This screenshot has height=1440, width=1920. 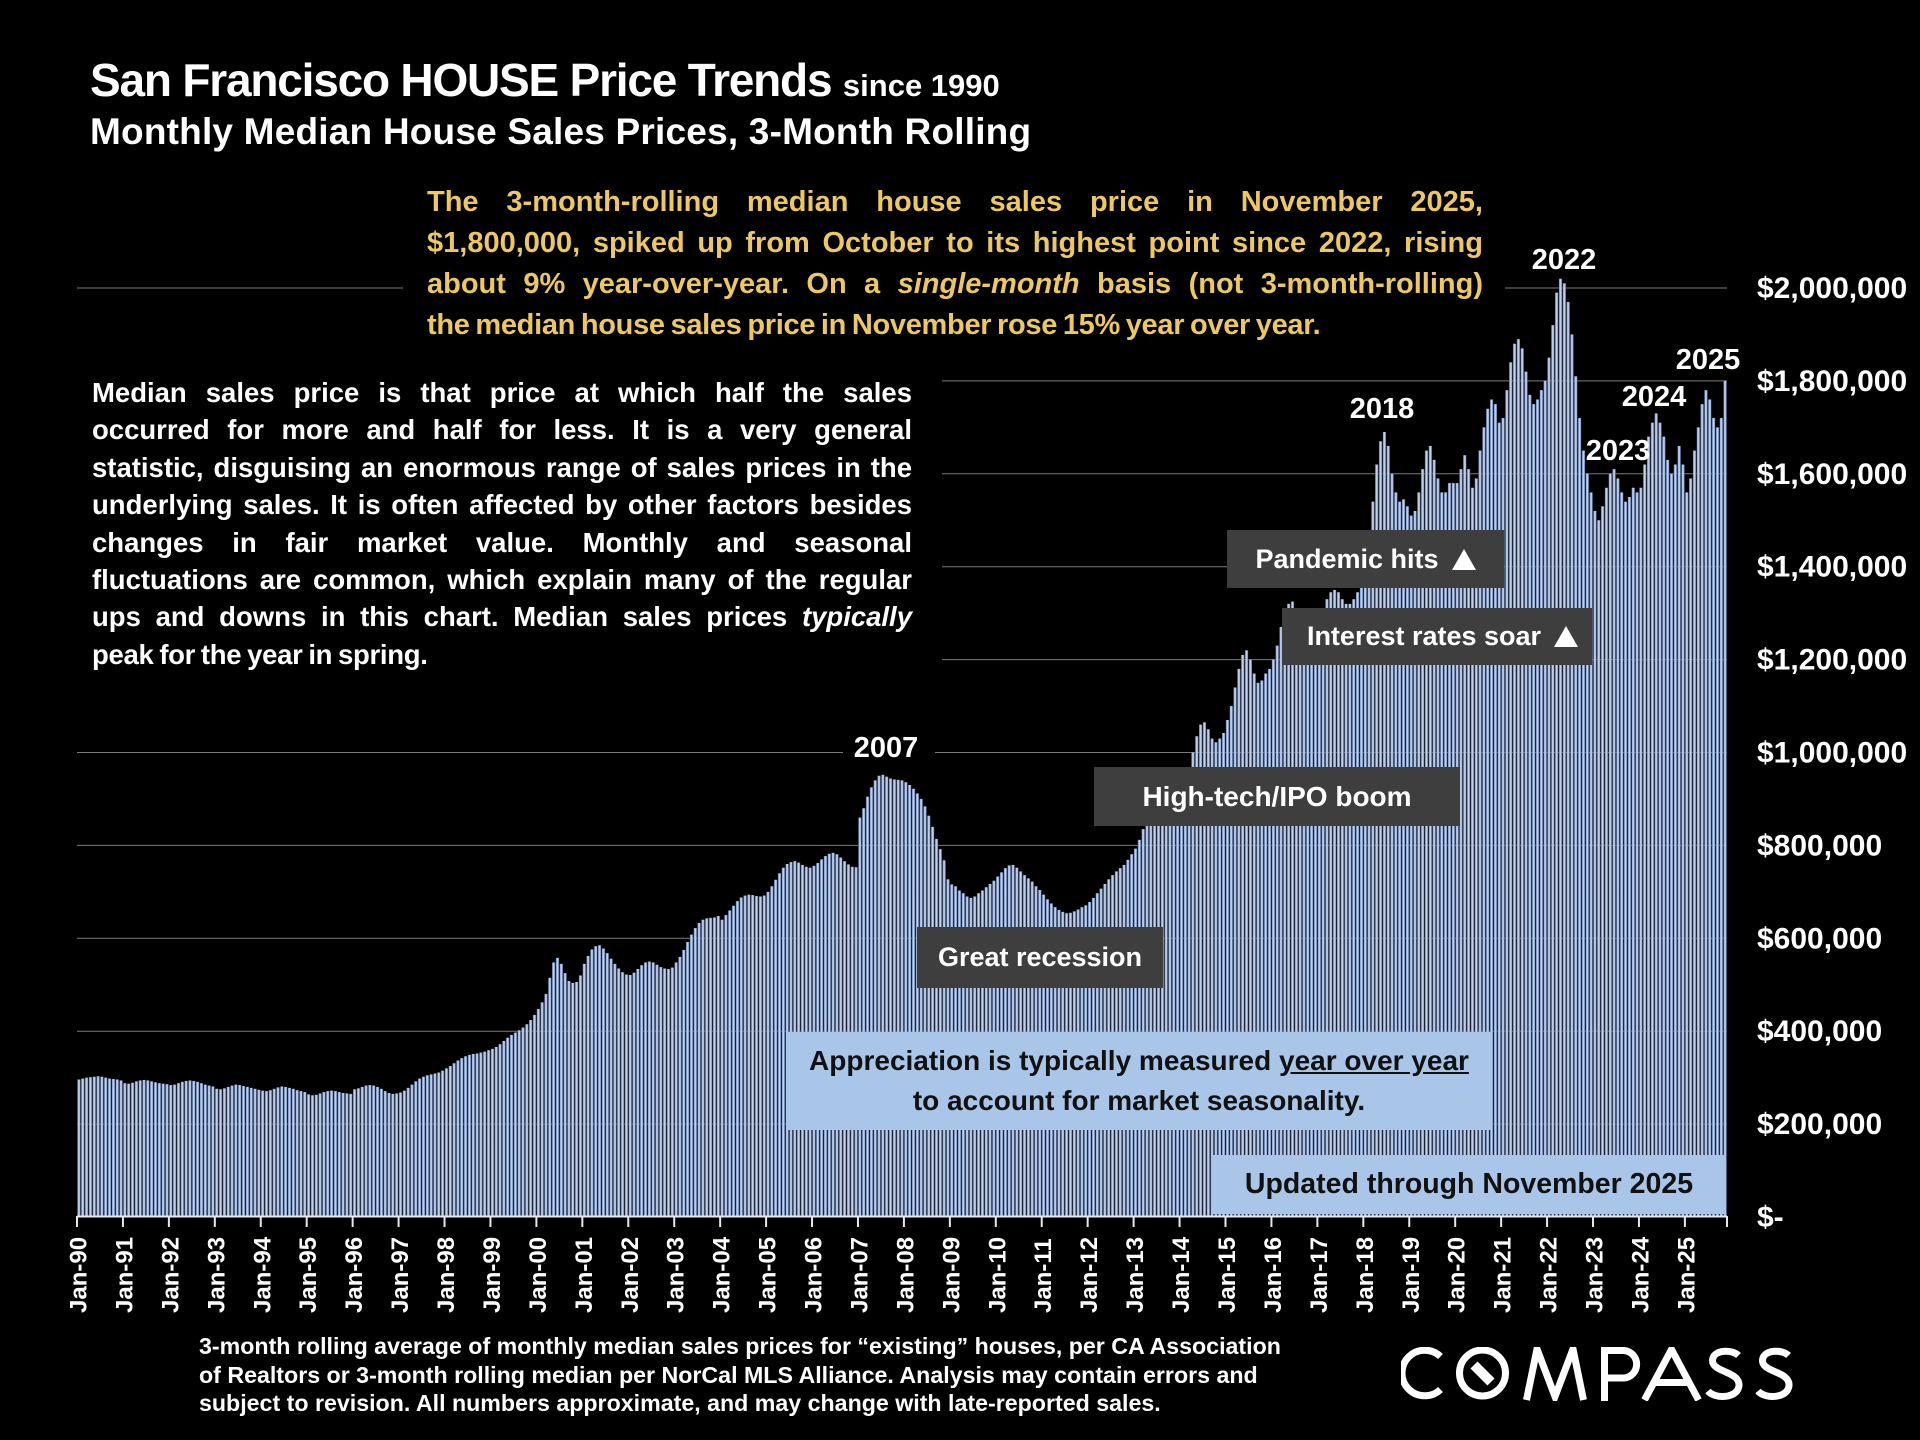 I want to click on svg-text: Jan-96, so click(x=354, y=1275).